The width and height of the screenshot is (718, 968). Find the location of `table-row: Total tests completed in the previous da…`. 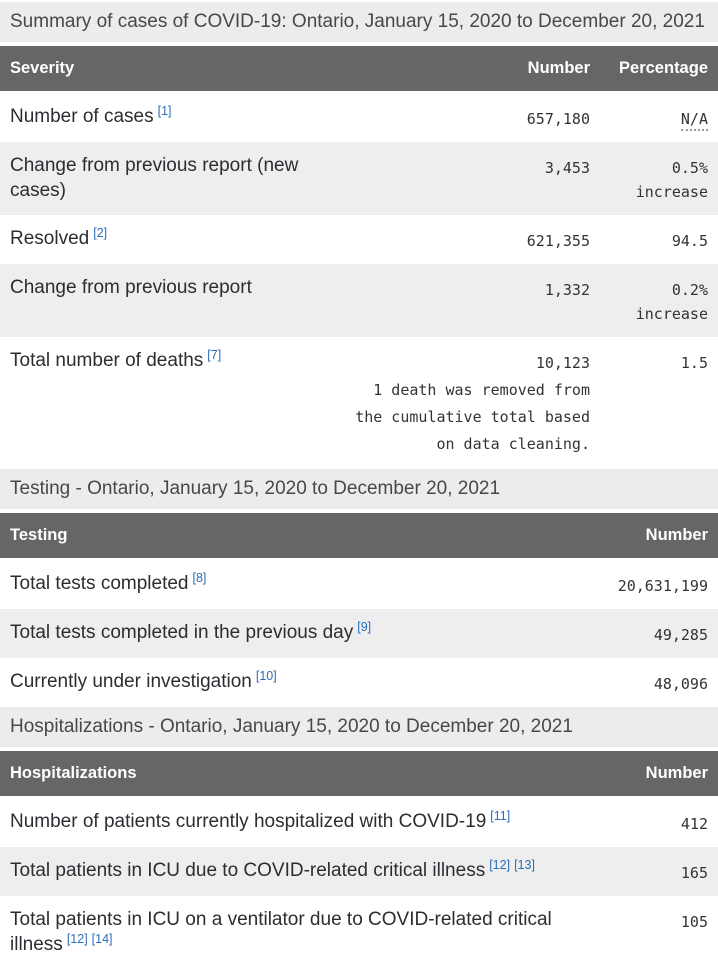

table-row: Total tests completed in the previous da… is located at coordinates (359, 633).